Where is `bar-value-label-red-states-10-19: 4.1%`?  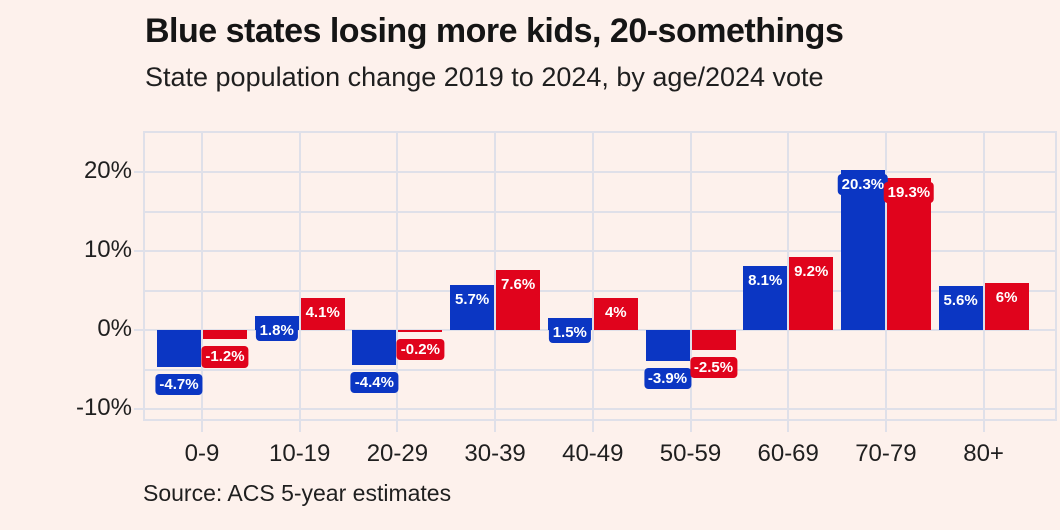 bar-value-label-red-states-10-19: 4.1% is located at coordinates (322, 312).